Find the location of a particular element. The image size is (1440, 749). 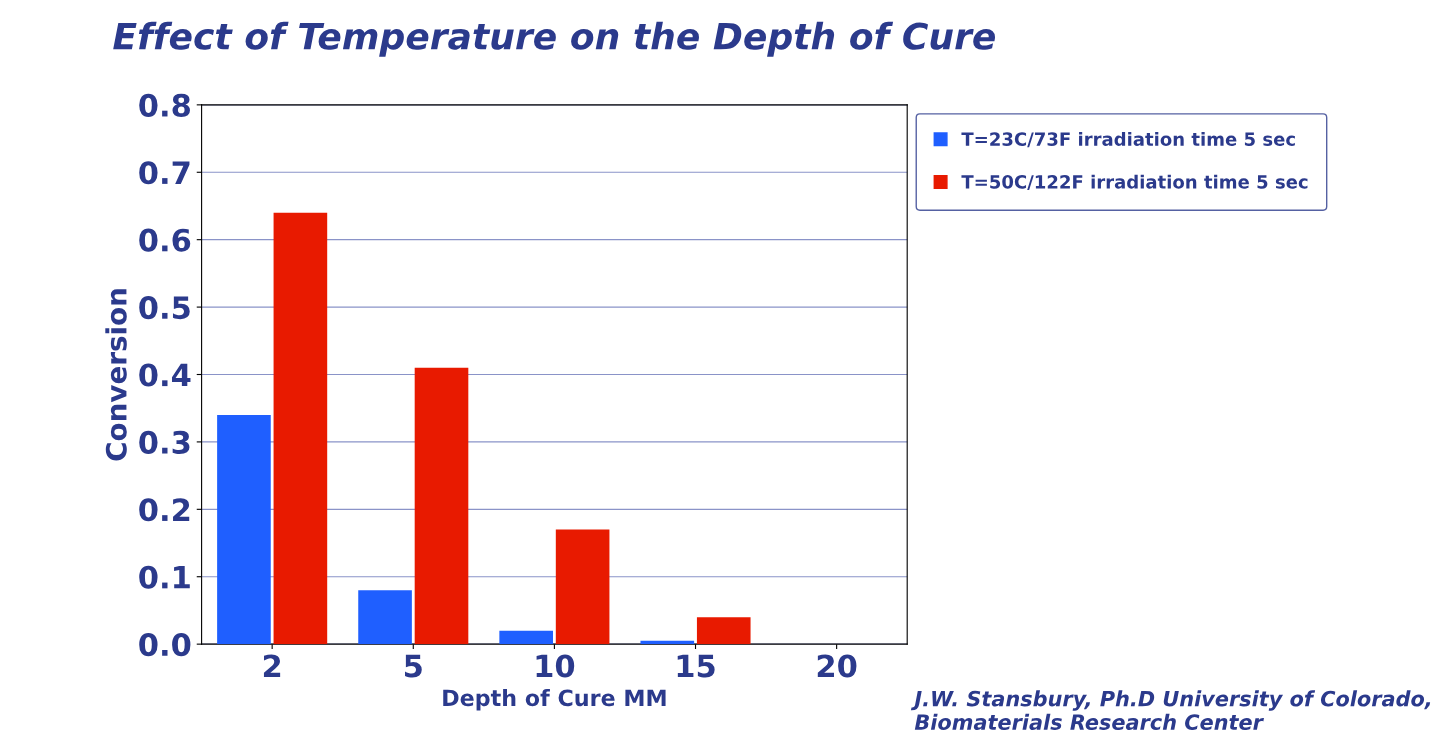

chart-title: Effect of Temperature on the Depth of Cure is located at coordinates (554, 39).